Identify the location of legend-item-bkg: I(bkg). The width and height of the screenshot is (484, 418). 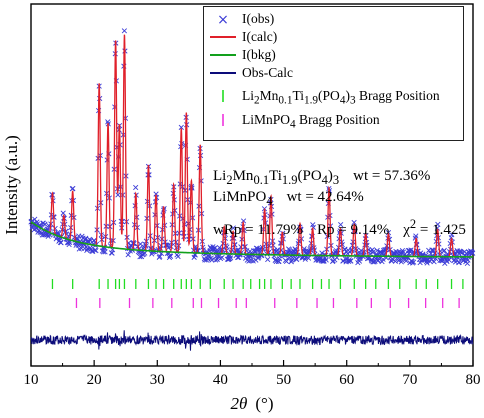
(333, 55).